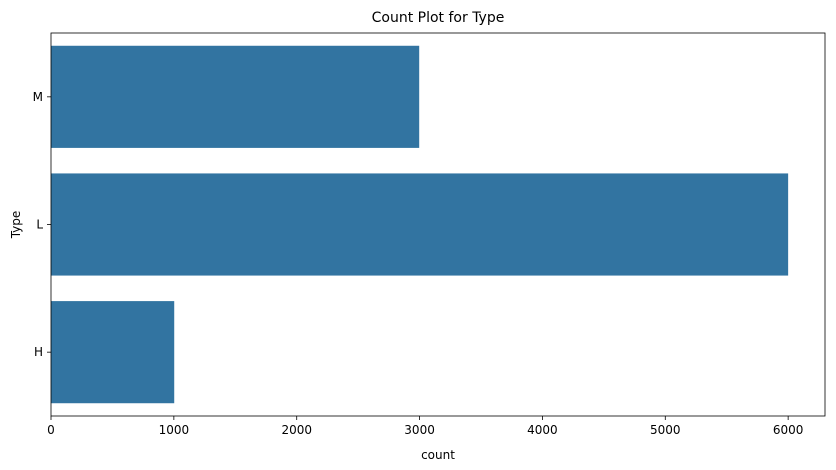 This screenshot has height=470, width=836. Describe the element at coordinates (788, 430) in the screenshot. I see `x-tick-label: 6000` at that location.